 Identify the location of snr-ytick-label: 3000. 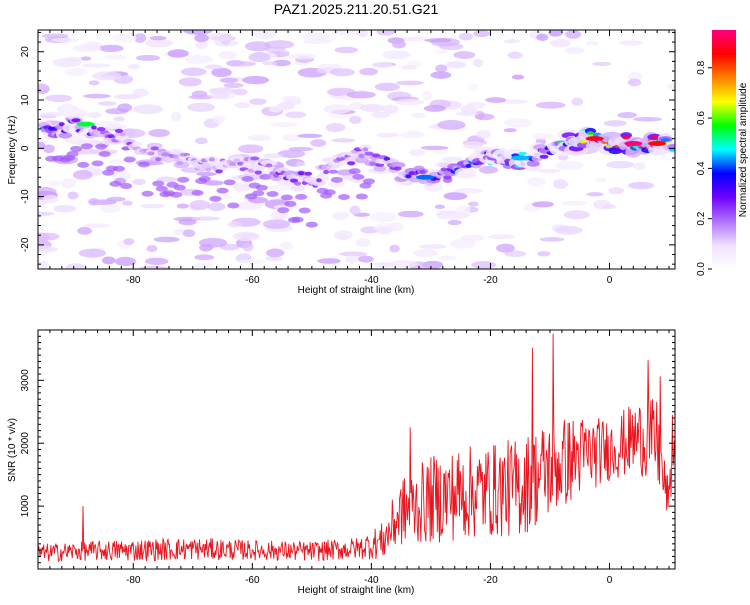
(25, 380).